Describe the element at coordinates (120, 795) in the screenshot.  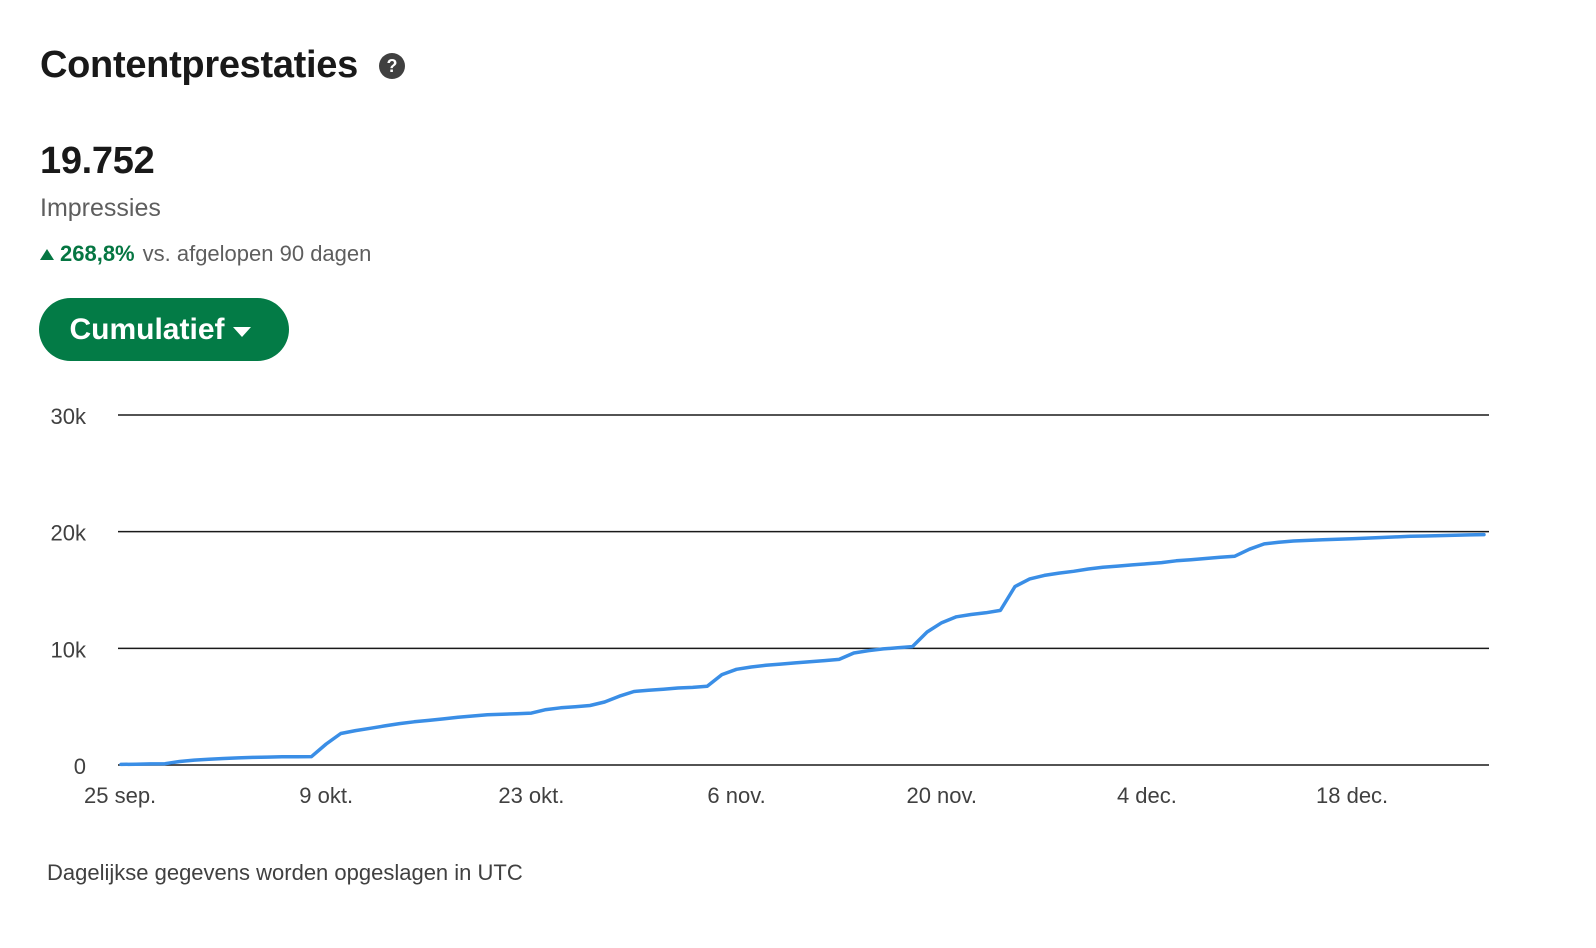
I see `x-tick-label: 25 sep.` at that location.